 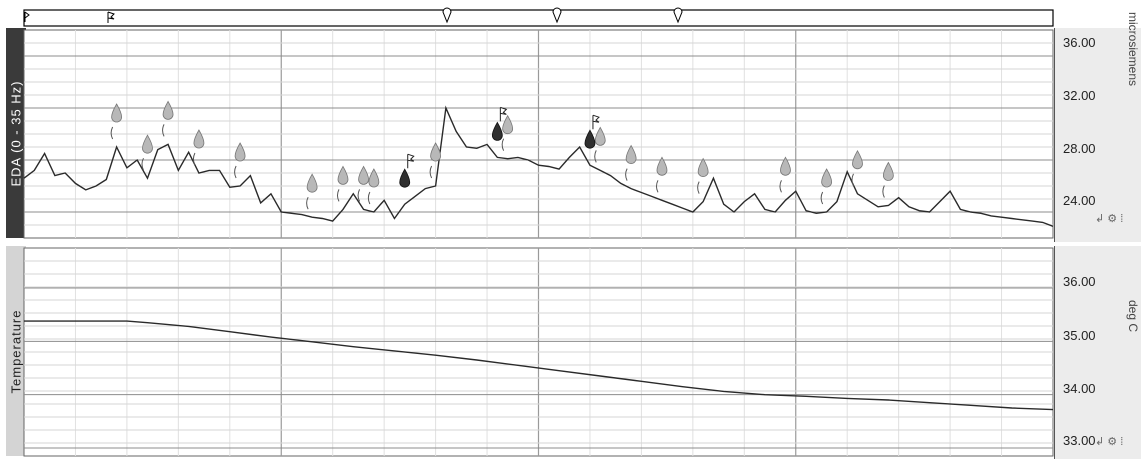 What do you see at coordinates (1079, 95) in the screenshot?
I see `y-tick-label: 32.00` at bounding box center [1079, 95].